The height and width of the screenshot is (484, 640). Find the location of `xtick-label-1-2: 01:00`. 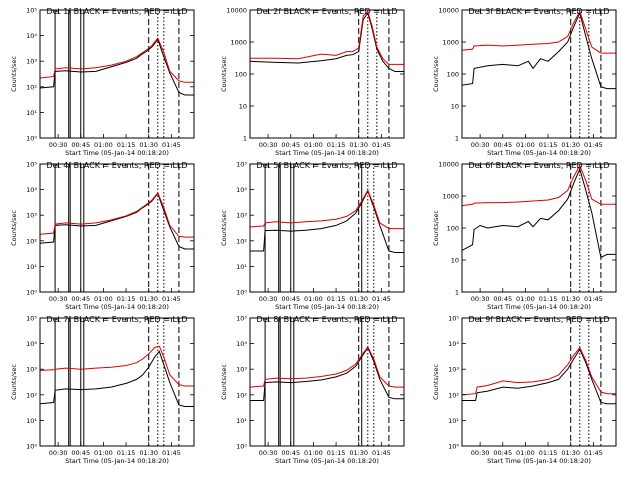

xtick-label-1-2: 01:00 is located at coordinates (103, 145).